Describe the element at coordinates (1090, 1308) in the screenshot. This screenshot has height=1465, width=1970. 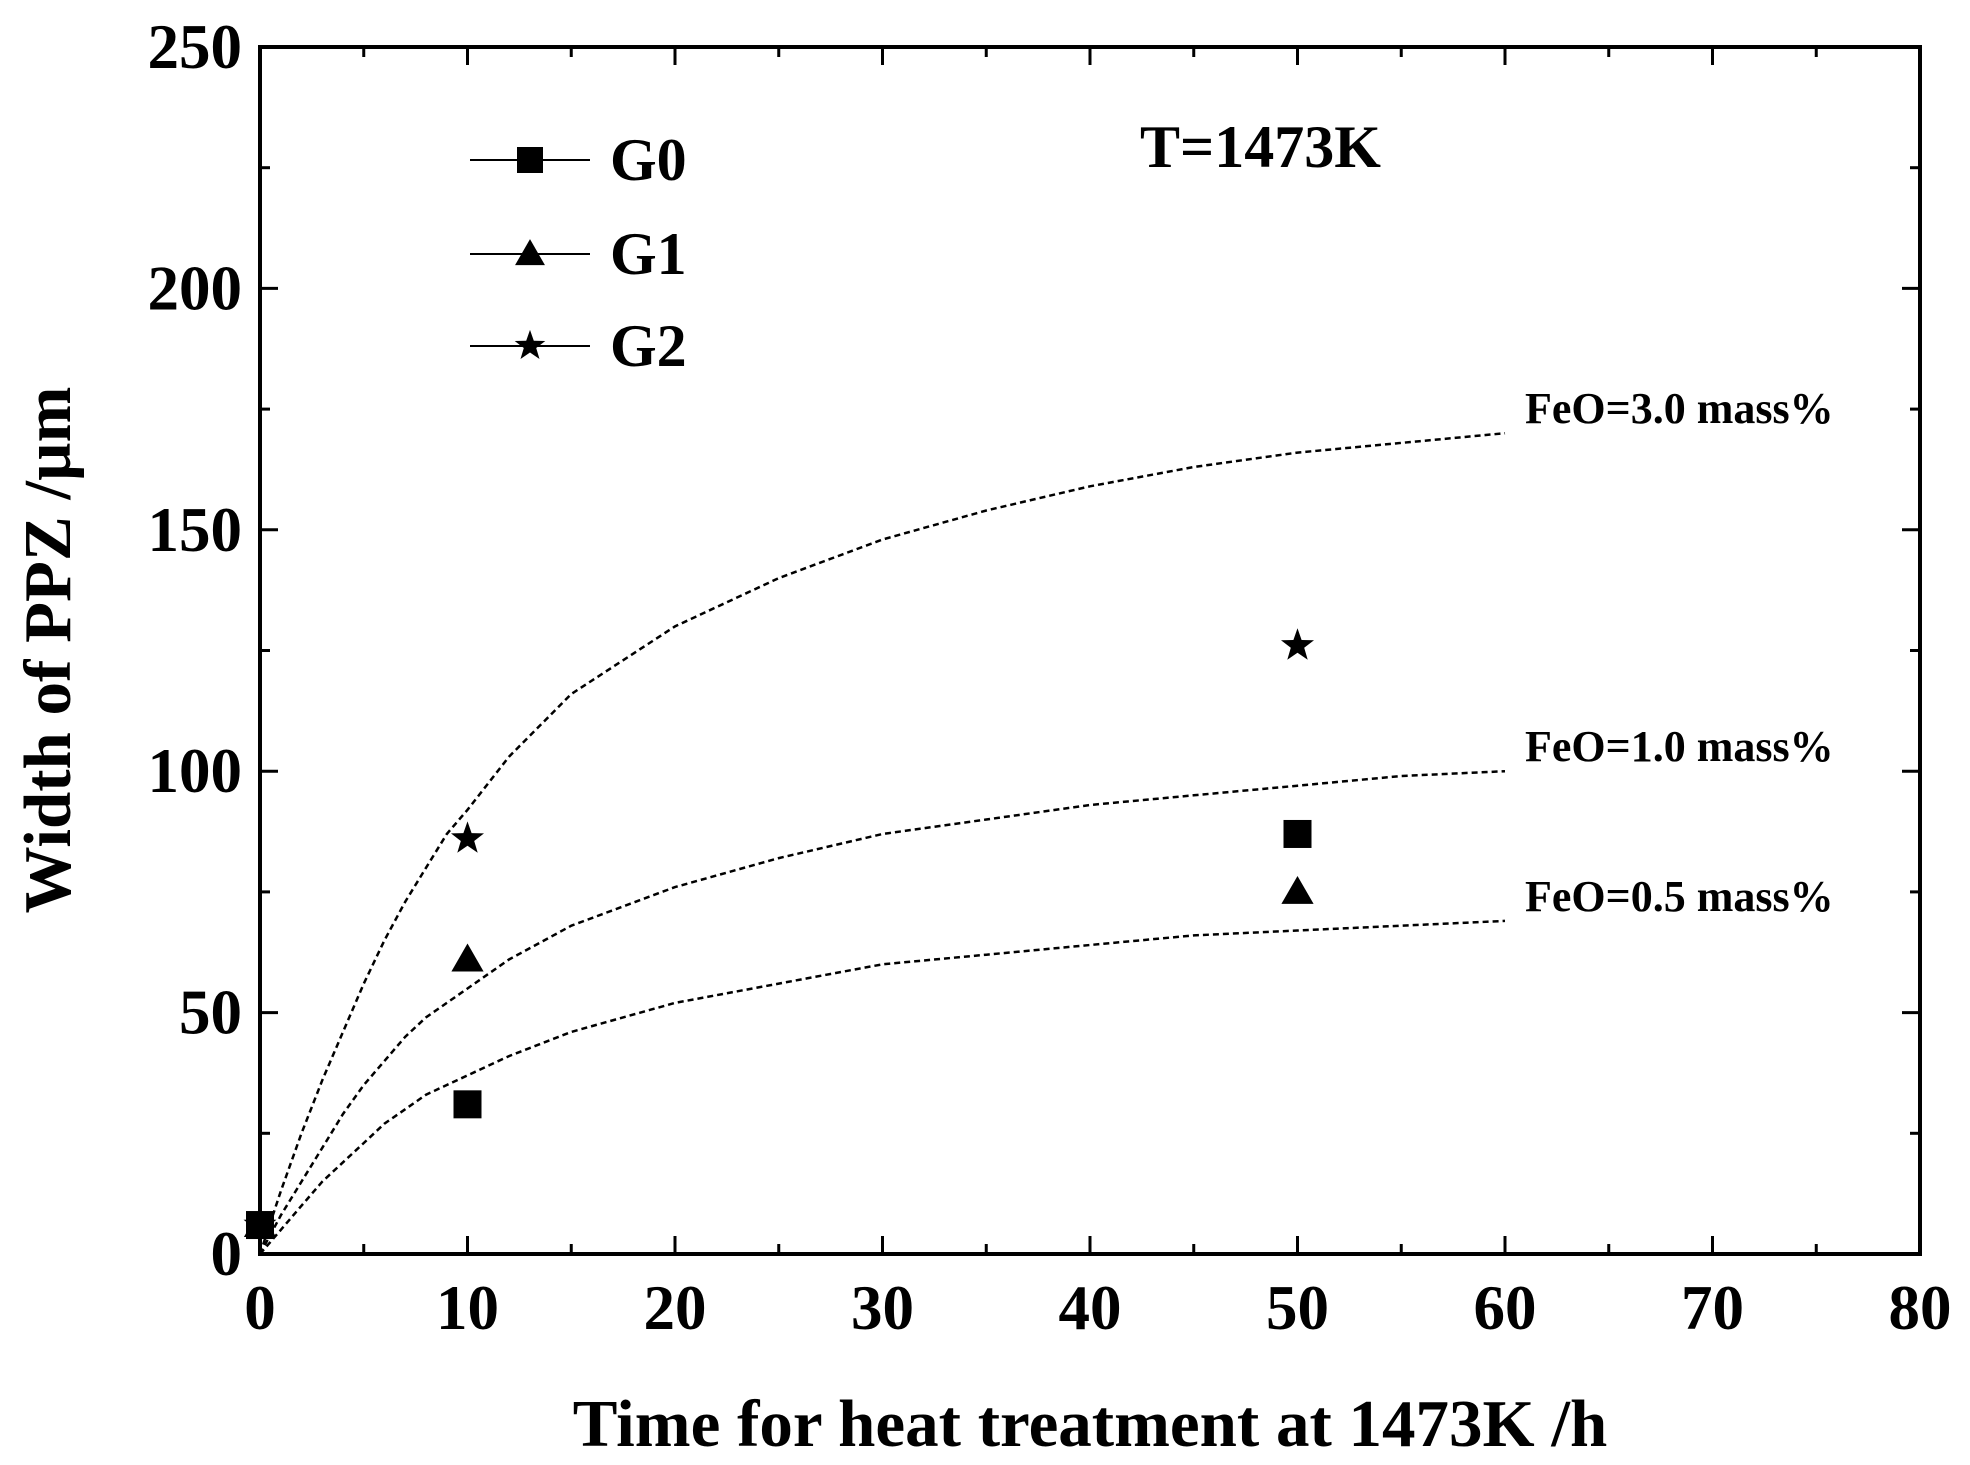
I see `x-tick-label: 40` at that location.